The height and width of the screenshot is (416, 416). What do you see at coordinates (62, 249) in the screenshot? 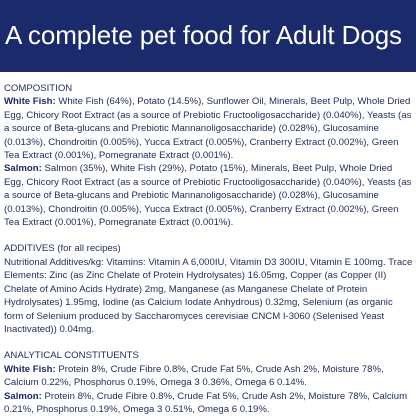
I see `additives-heading: ADDITIVES (for all recipes)` at bounding box center [62, 249].